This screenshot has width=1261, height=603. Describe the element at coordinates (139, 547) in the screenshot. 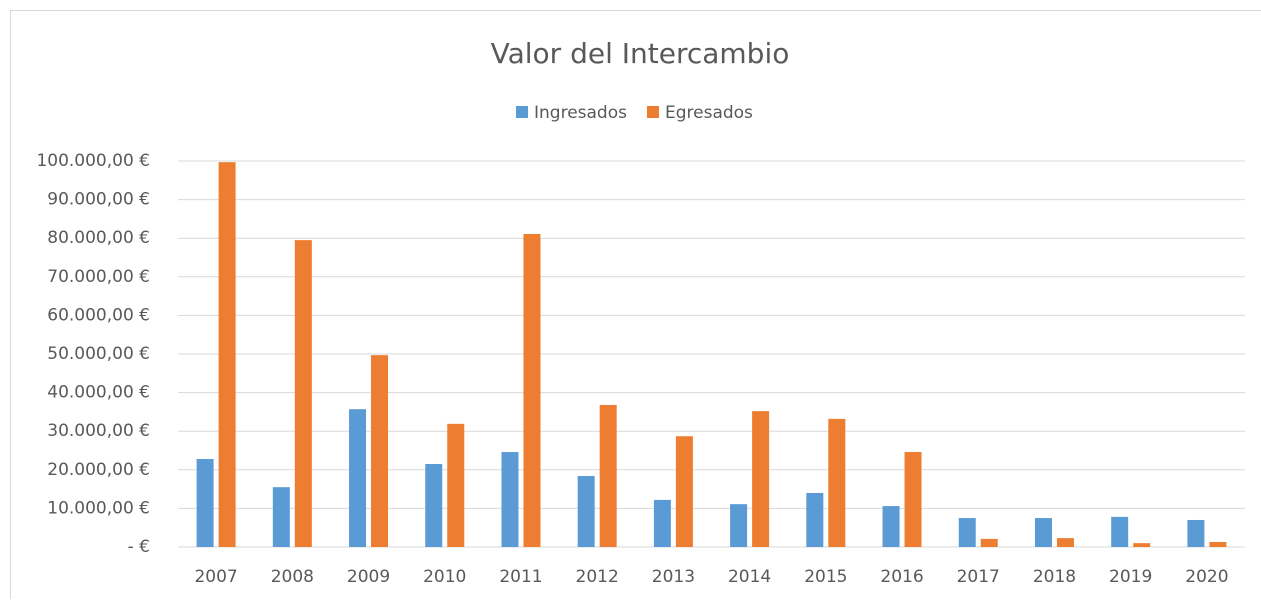

I see `y-tick-label: - €` at that location.